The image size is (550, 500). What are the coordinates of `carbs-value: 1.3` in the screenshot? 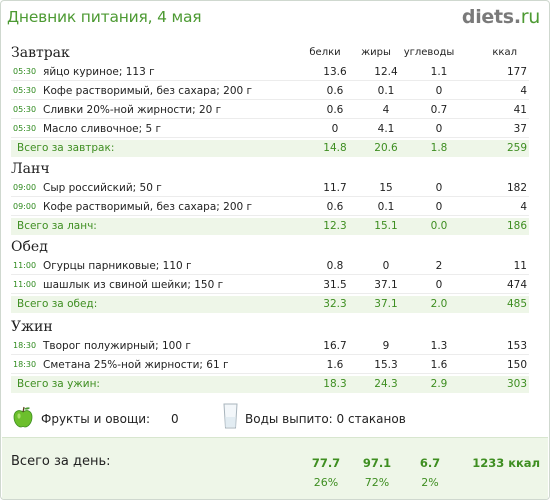 It's located at (439, 346).